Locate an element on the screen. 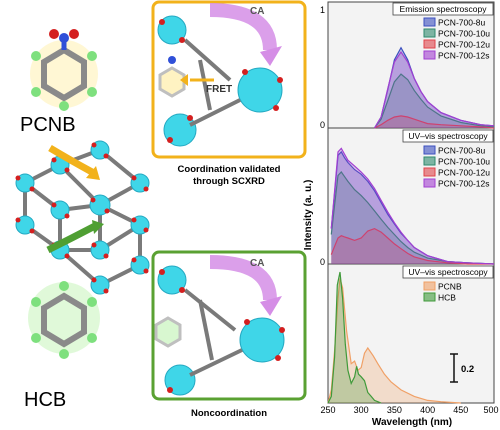 The height and width of the screenshot is (430, 500). panel-uvvis-pcn is located at coordinates (411, 196).